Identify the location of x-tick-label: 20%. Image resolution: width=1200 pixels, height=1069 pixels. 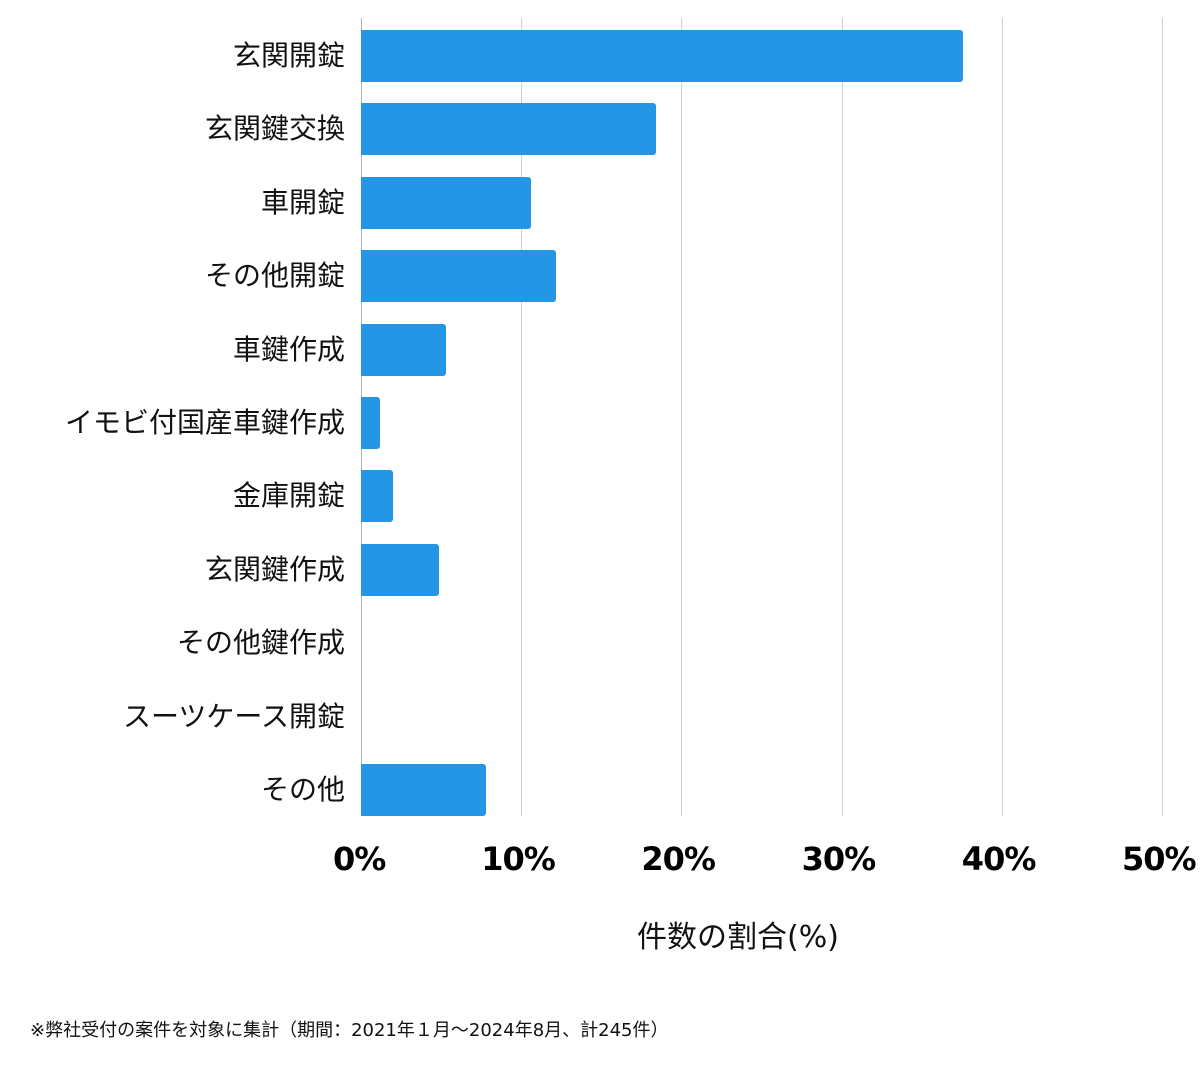
(678, 859).